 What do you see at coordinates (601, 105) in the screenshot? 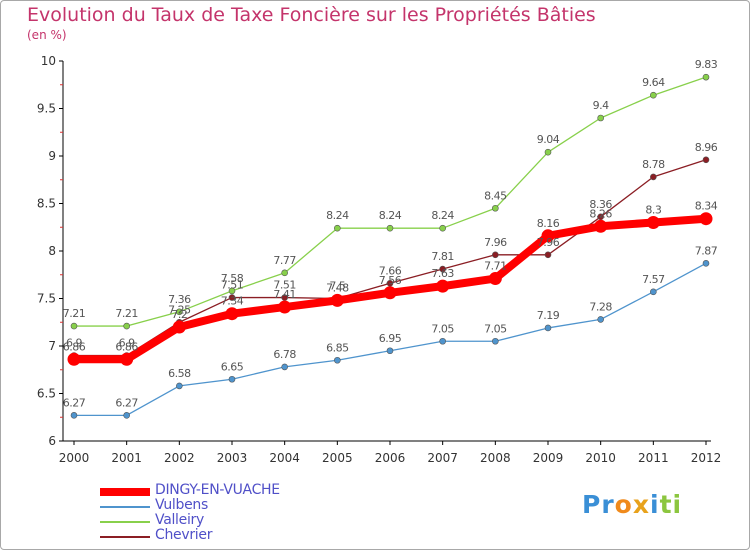
I see `data-label-valleiry: 9.4` at bounding box center [601, 105].